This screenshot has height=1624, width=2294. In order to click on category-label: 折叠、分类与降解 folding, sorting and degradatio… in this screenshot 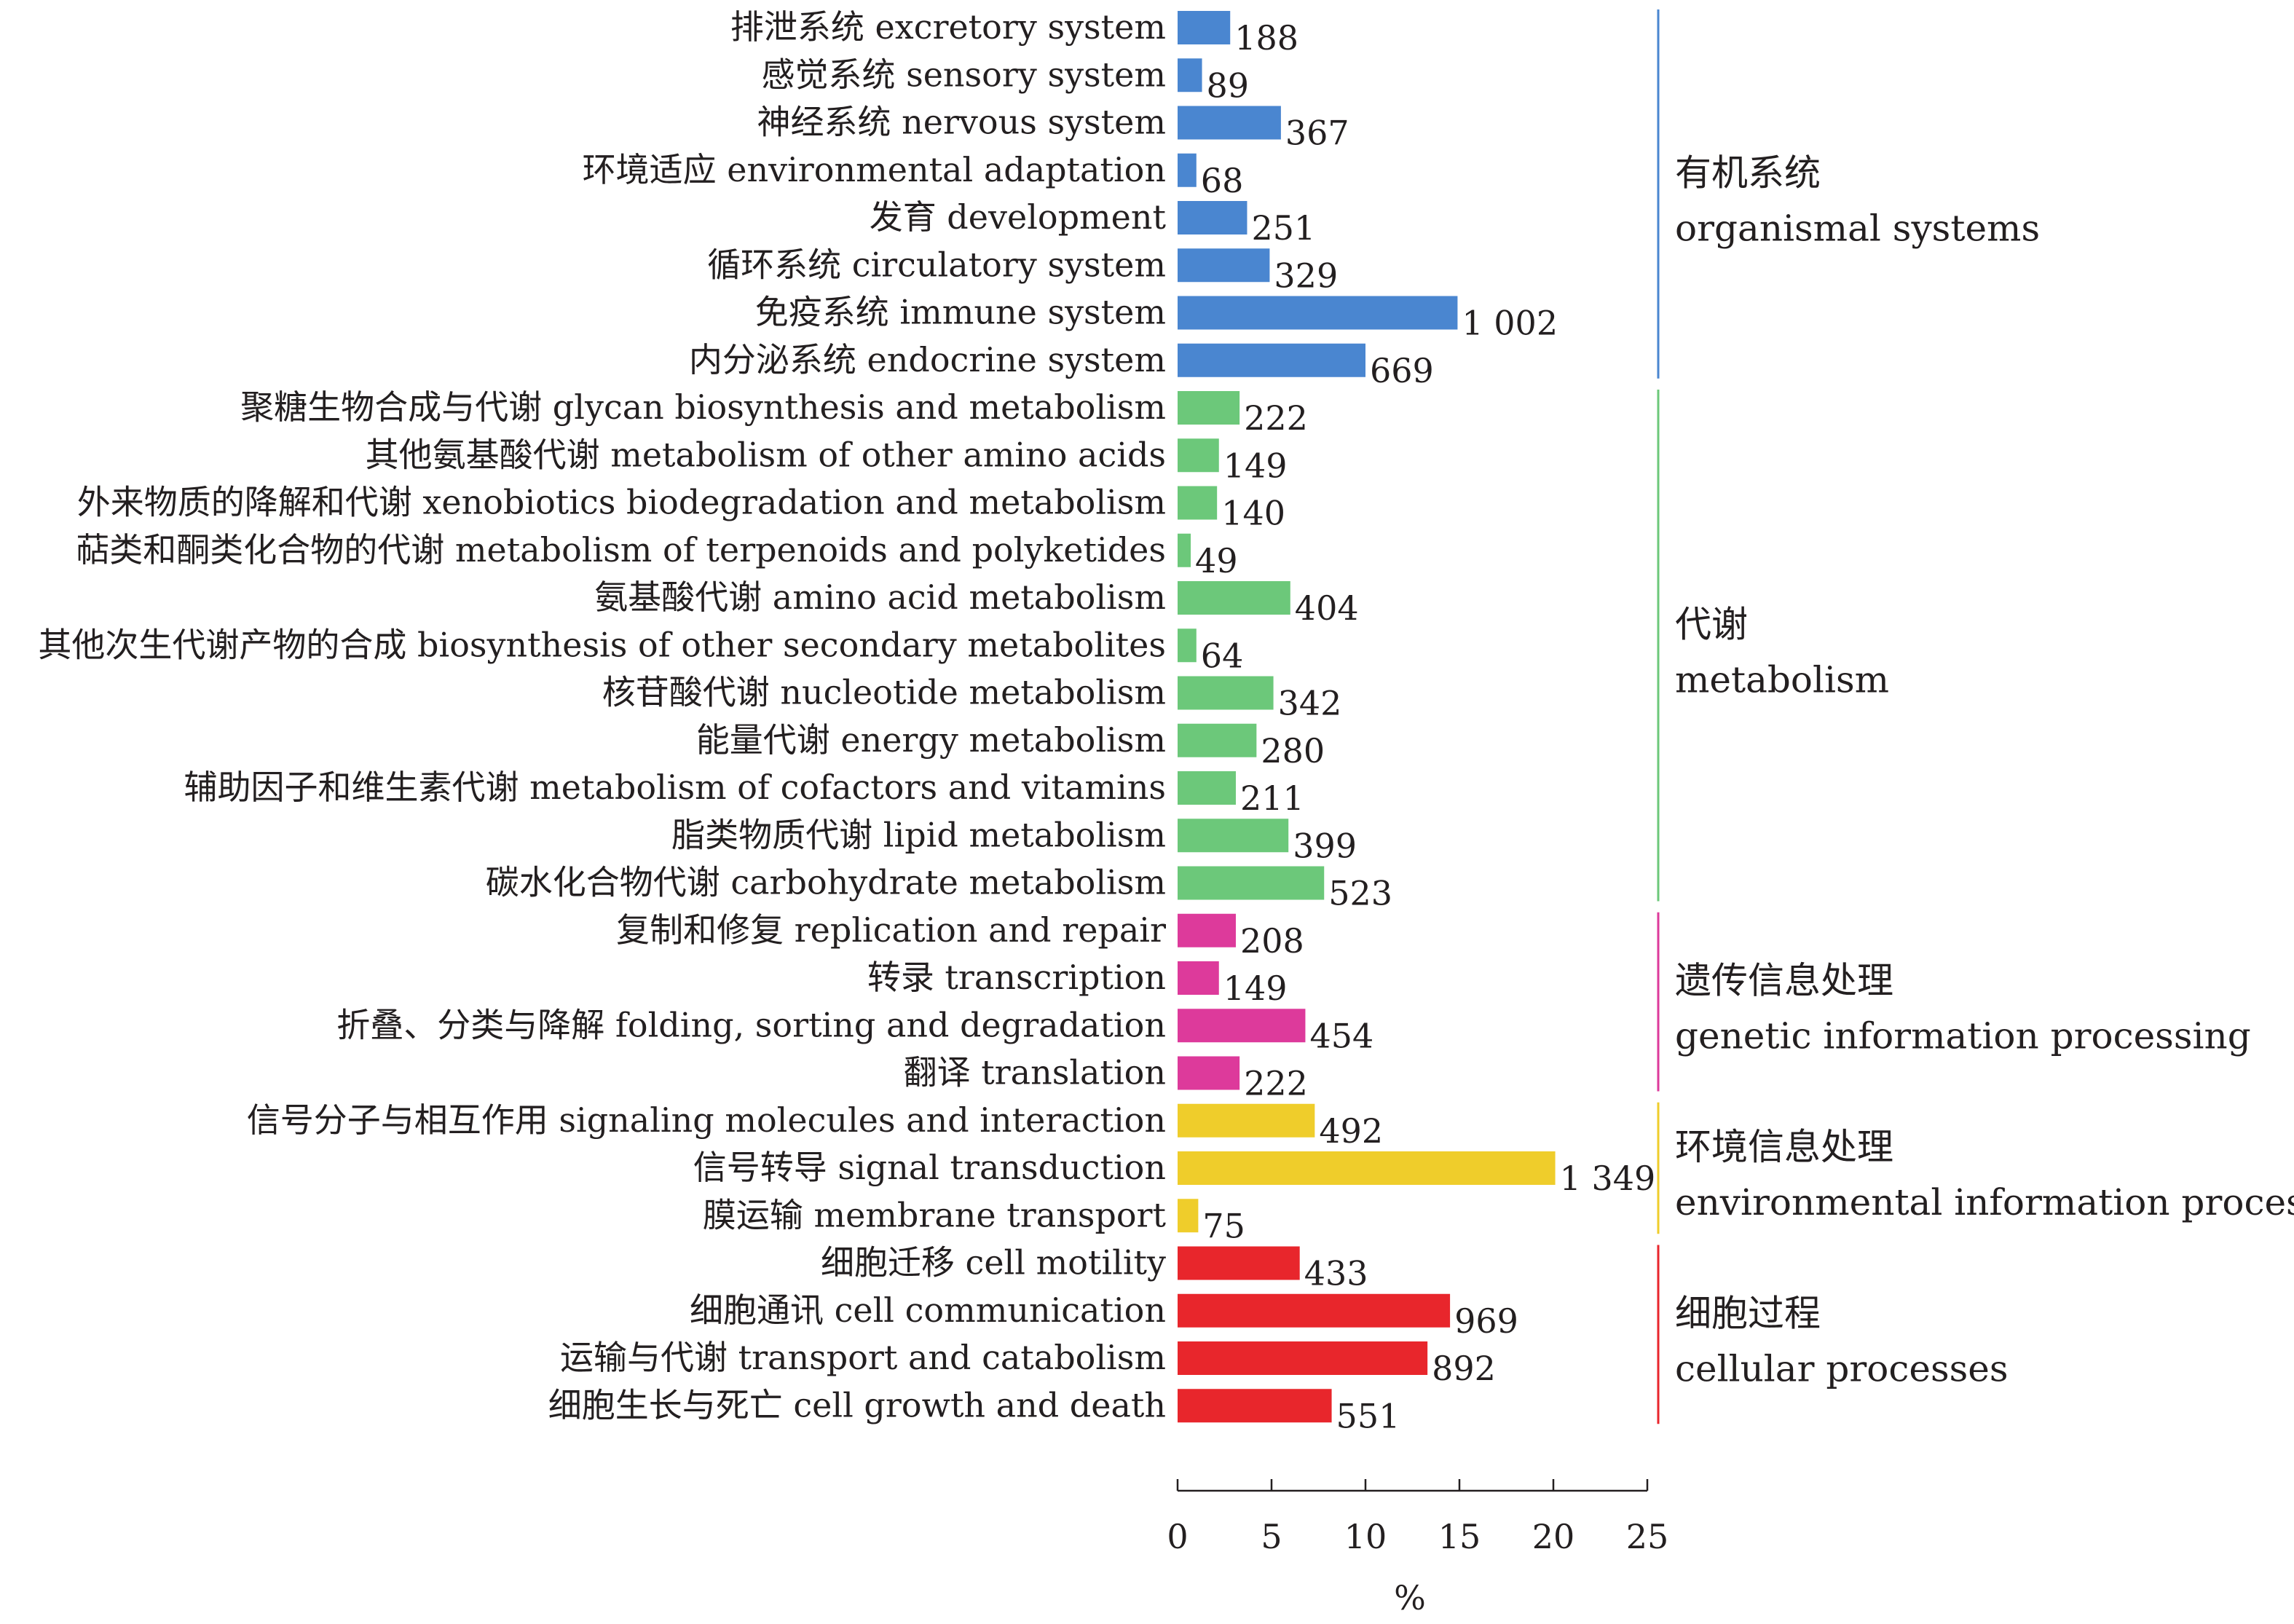, I will do `click(751, 1024)`.